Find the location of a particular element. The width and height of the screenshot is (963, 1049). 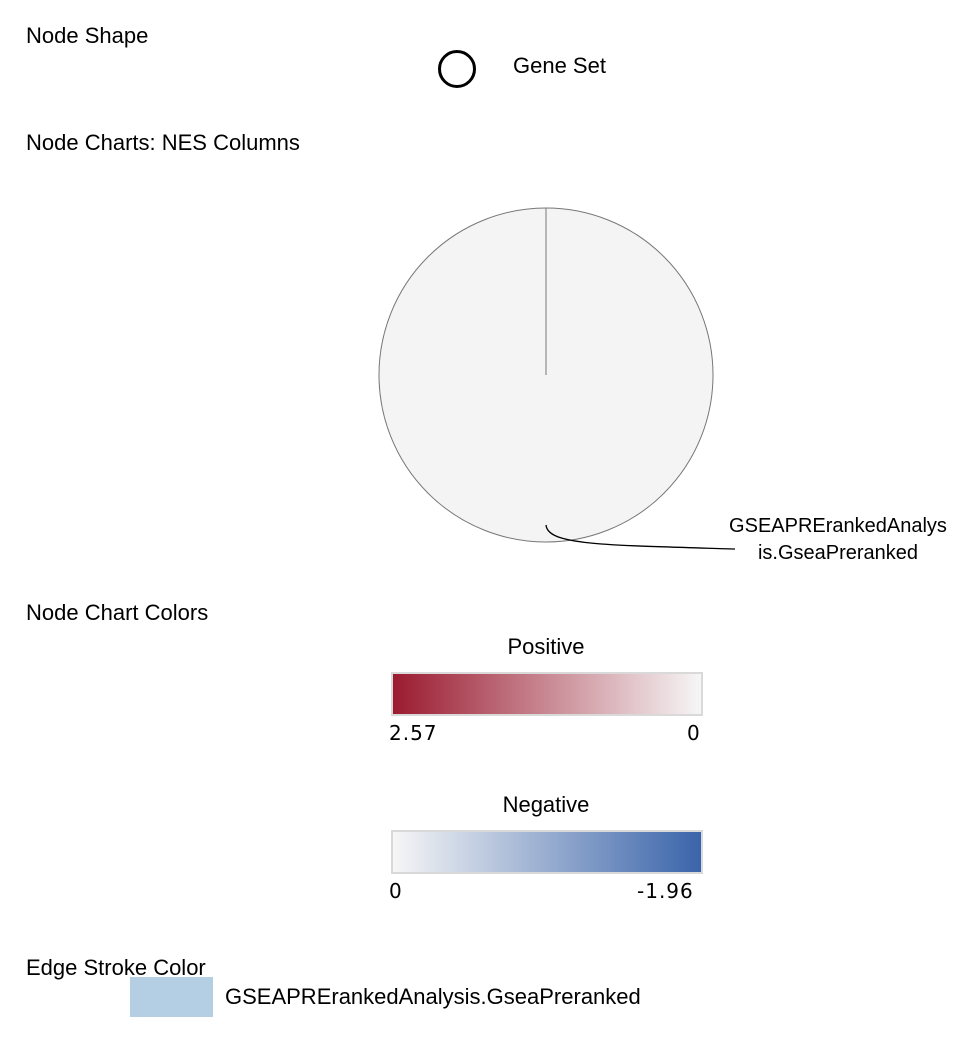

positive-max-value: 2.57 is located at coordinates (413, 733).